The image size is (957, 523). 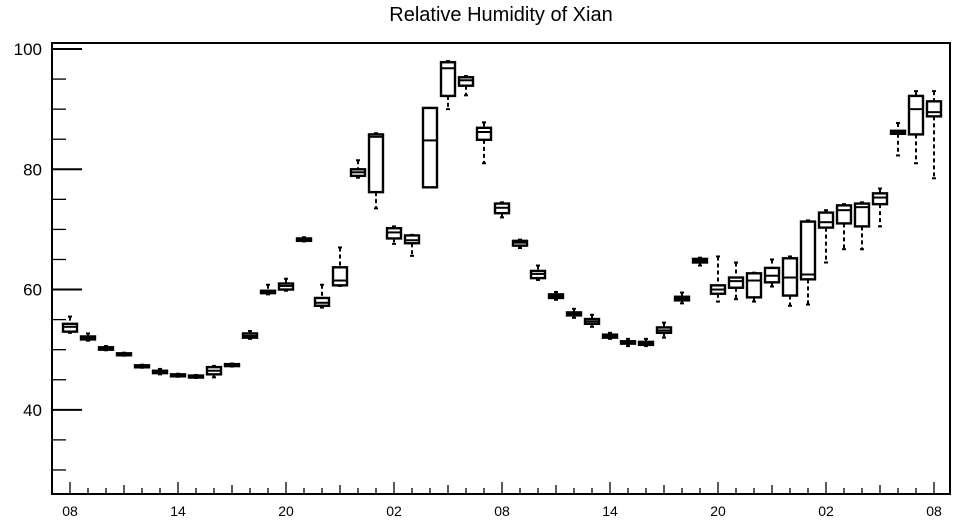 I want to click on y-axis: 40 60 80 100, so click(x=48, y=255).